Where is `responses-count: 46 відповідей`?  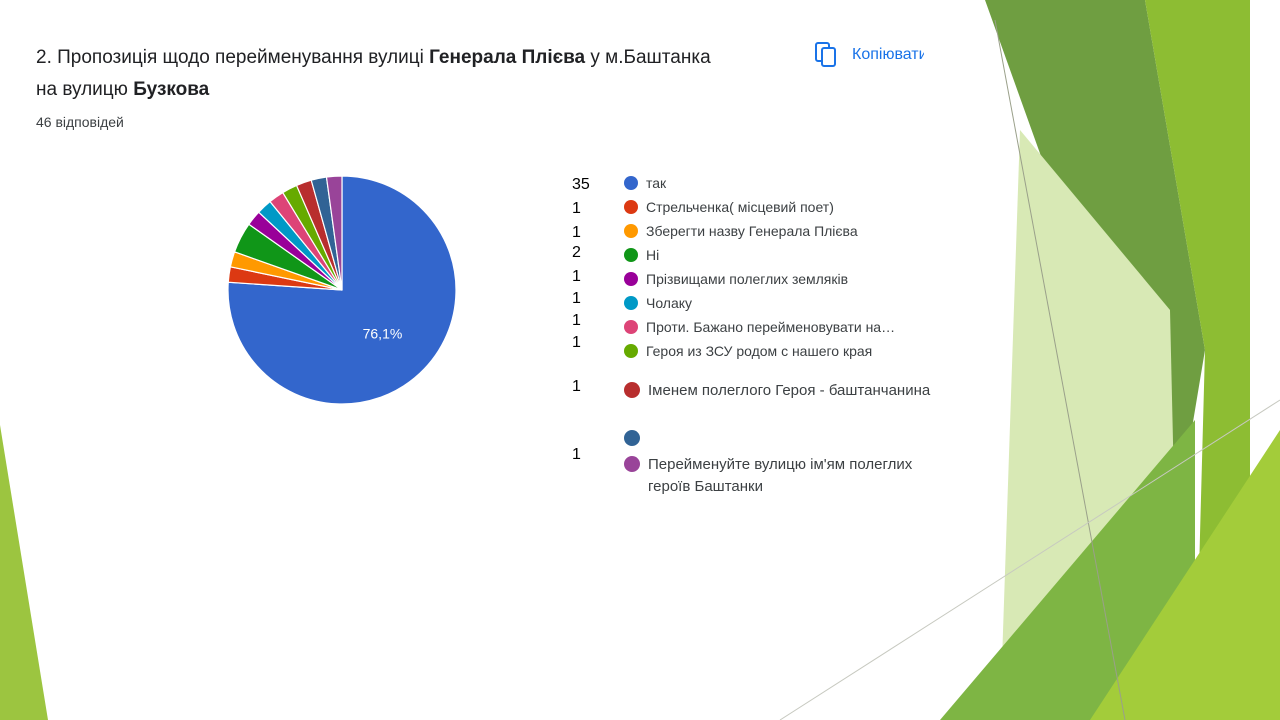
responses-count: 46 відповідей is located at coordinates (80, 122).